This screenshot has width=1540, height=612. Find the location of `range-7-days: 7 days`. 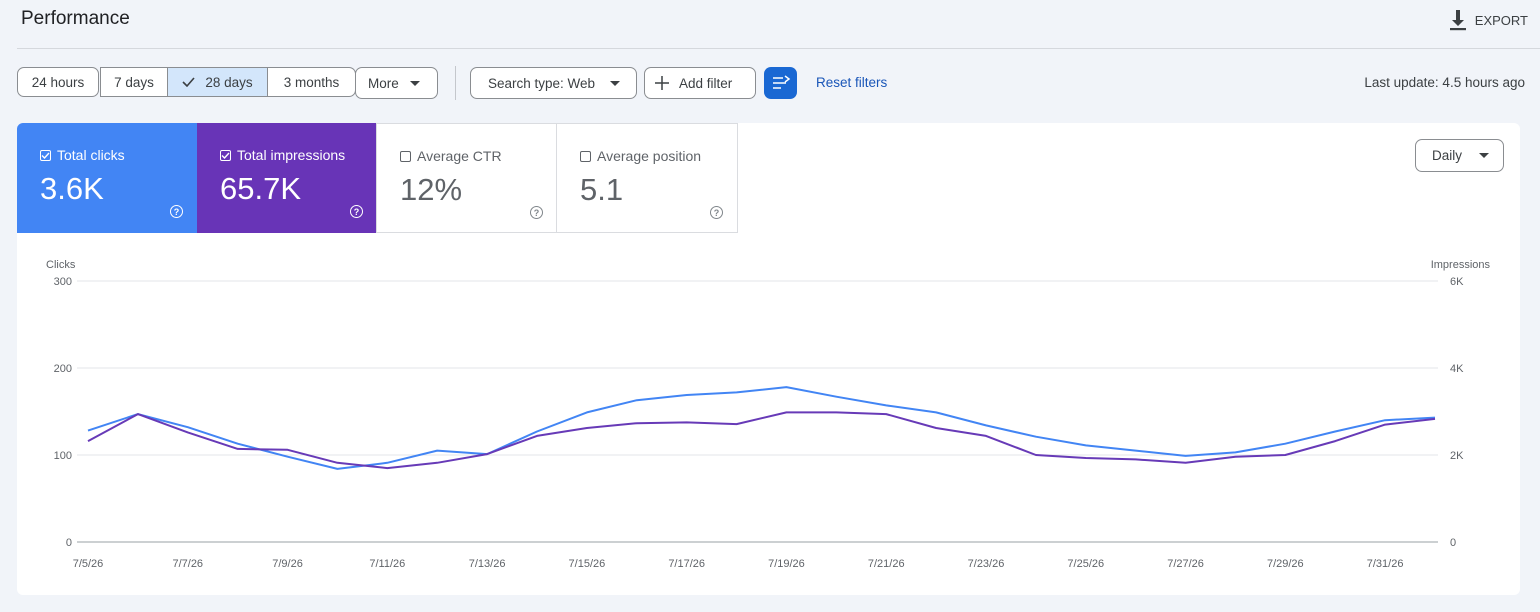

range-7-days: 7 days is located at coordinates (134, 82).